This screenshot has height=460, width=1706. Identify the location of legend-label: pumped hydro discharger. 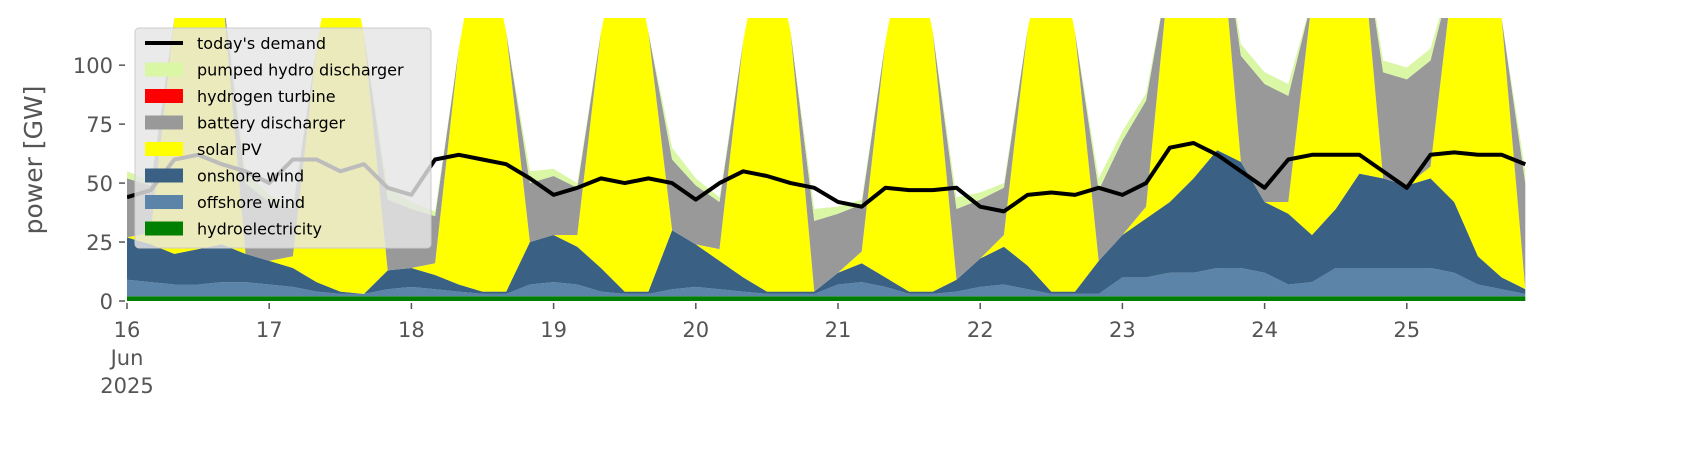
(300, 70).